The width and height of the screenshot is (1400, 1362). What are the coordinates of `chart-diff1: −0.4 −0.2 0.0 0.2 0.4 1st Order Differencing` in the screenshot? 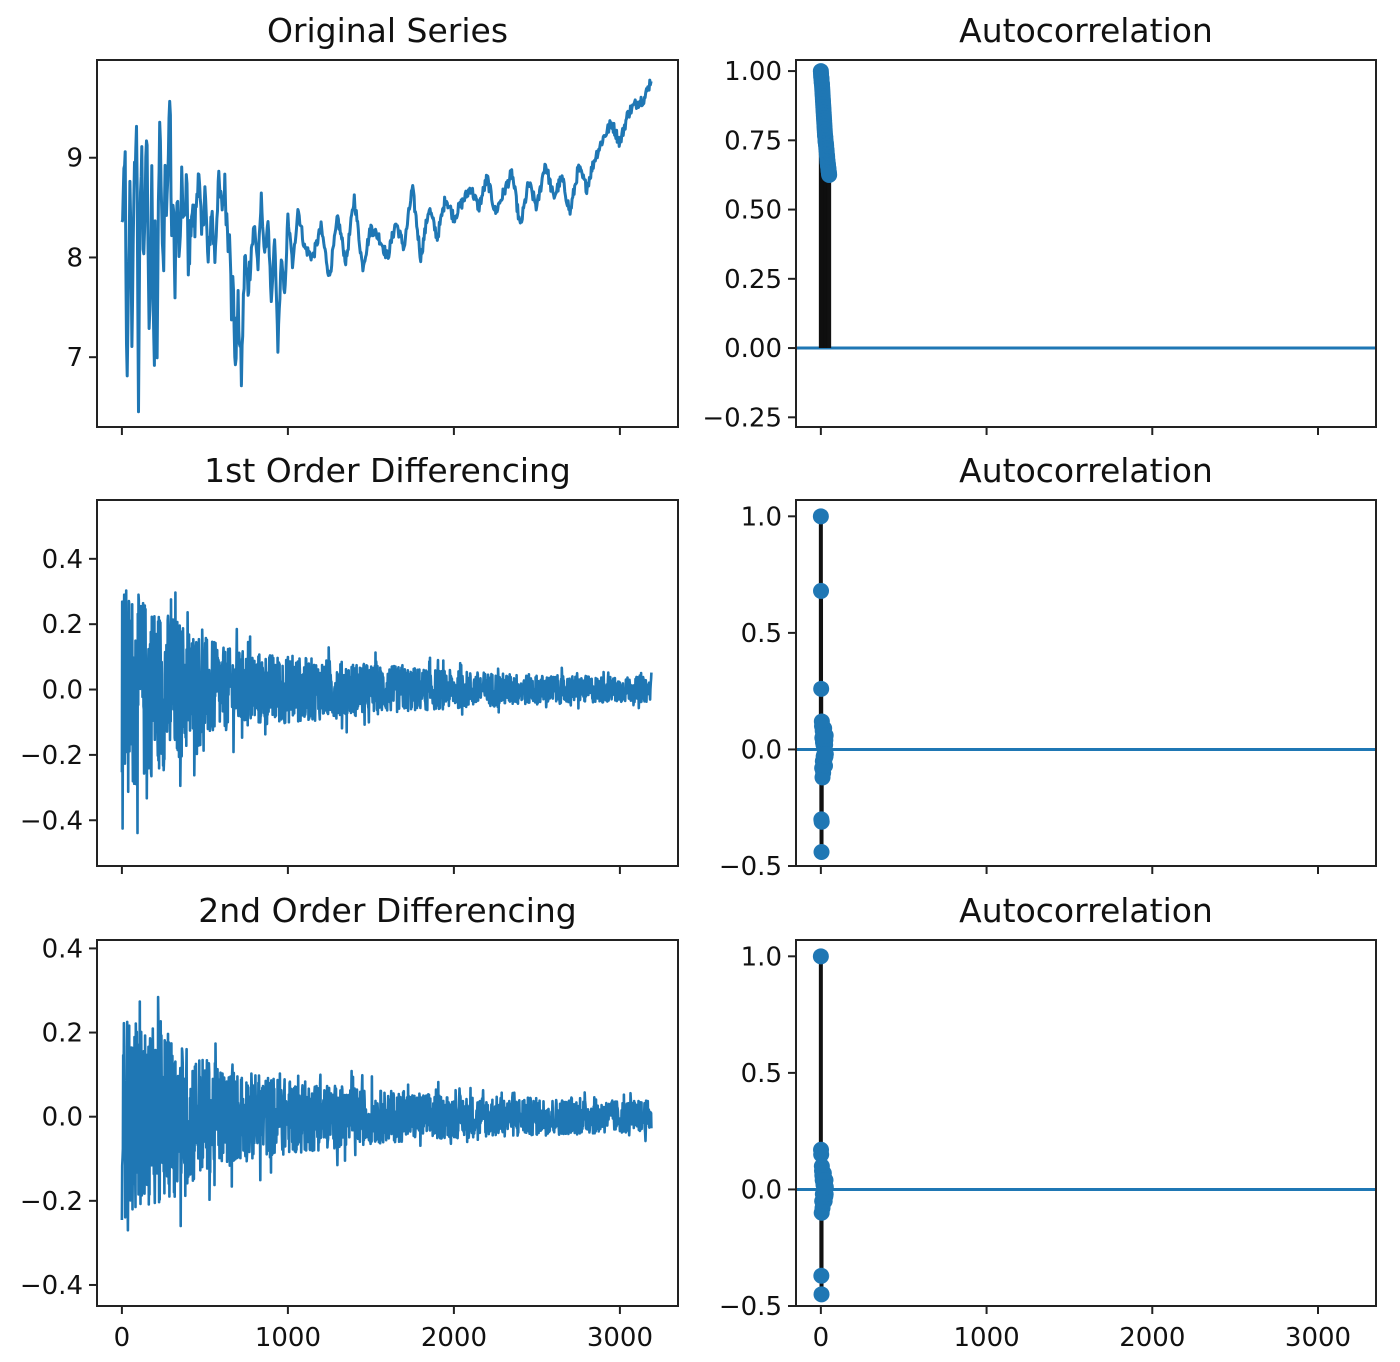 It's located at (349, 662).